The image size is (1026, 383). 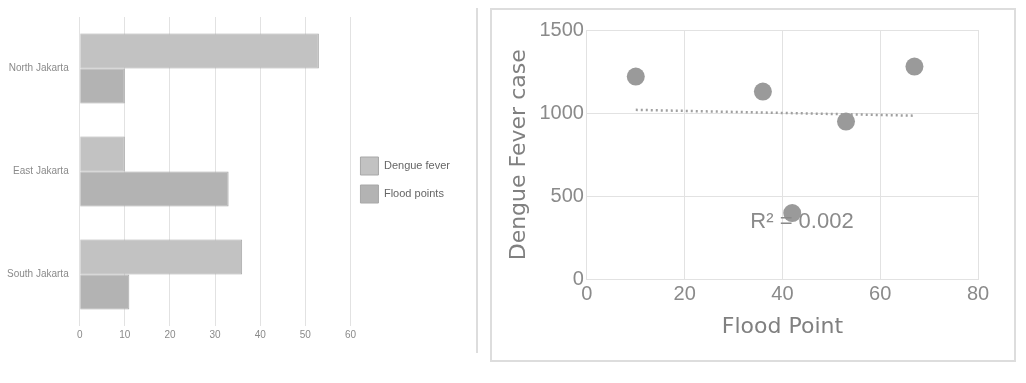 What do you see at coordinates (567, 194) in the screenshot?
I see `y-tick-label: 500` at bounding box center [567, 194].